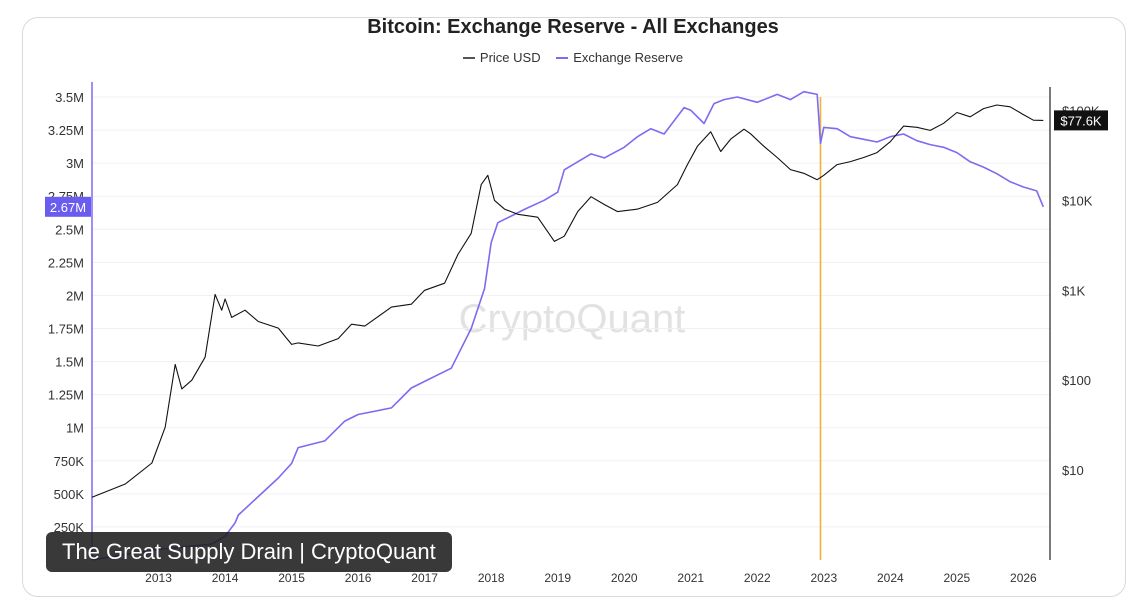 The height and width of the screenshot is (609, 1146). I want to click on right-tick-label: $10, so click(1073, 470).